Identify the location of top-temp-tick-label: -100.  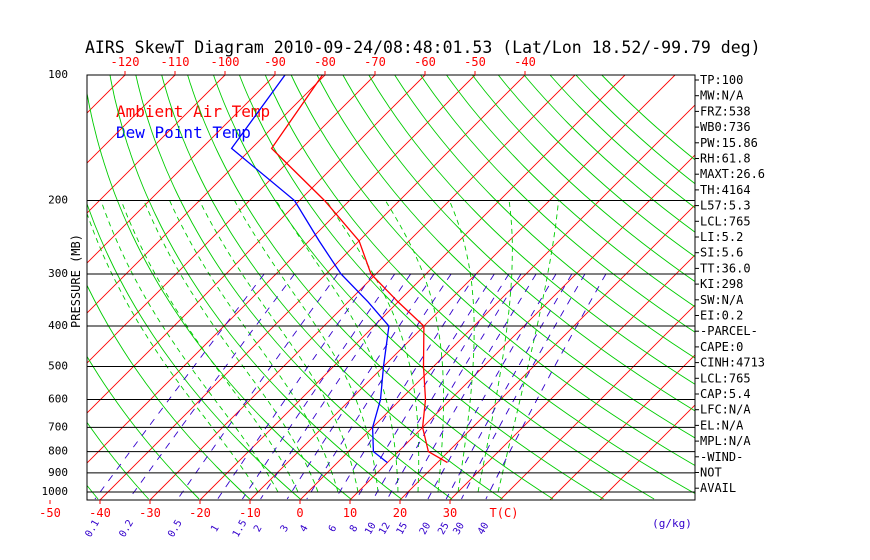
(225, 62).